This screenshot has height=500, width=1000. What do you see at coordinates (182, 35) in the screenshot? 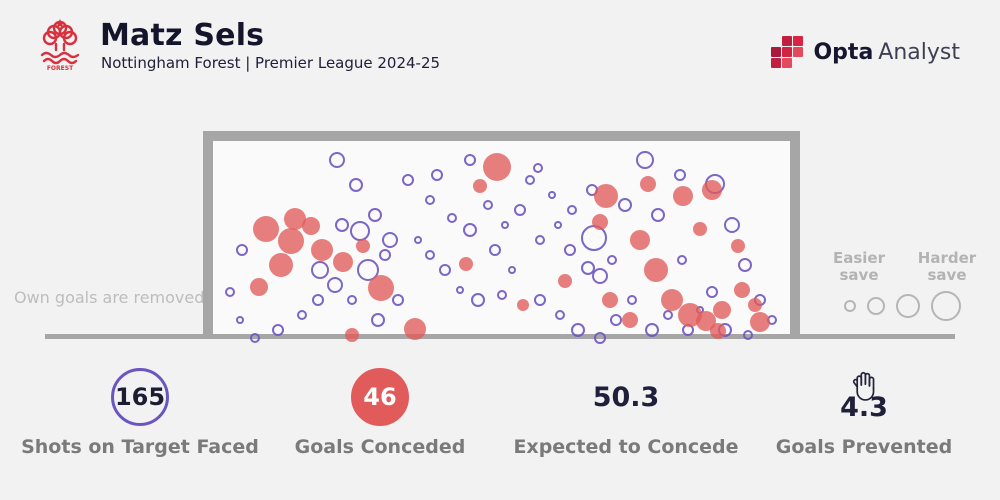
I see `page-title: Matz Sels` at bounding box center [182, 35].